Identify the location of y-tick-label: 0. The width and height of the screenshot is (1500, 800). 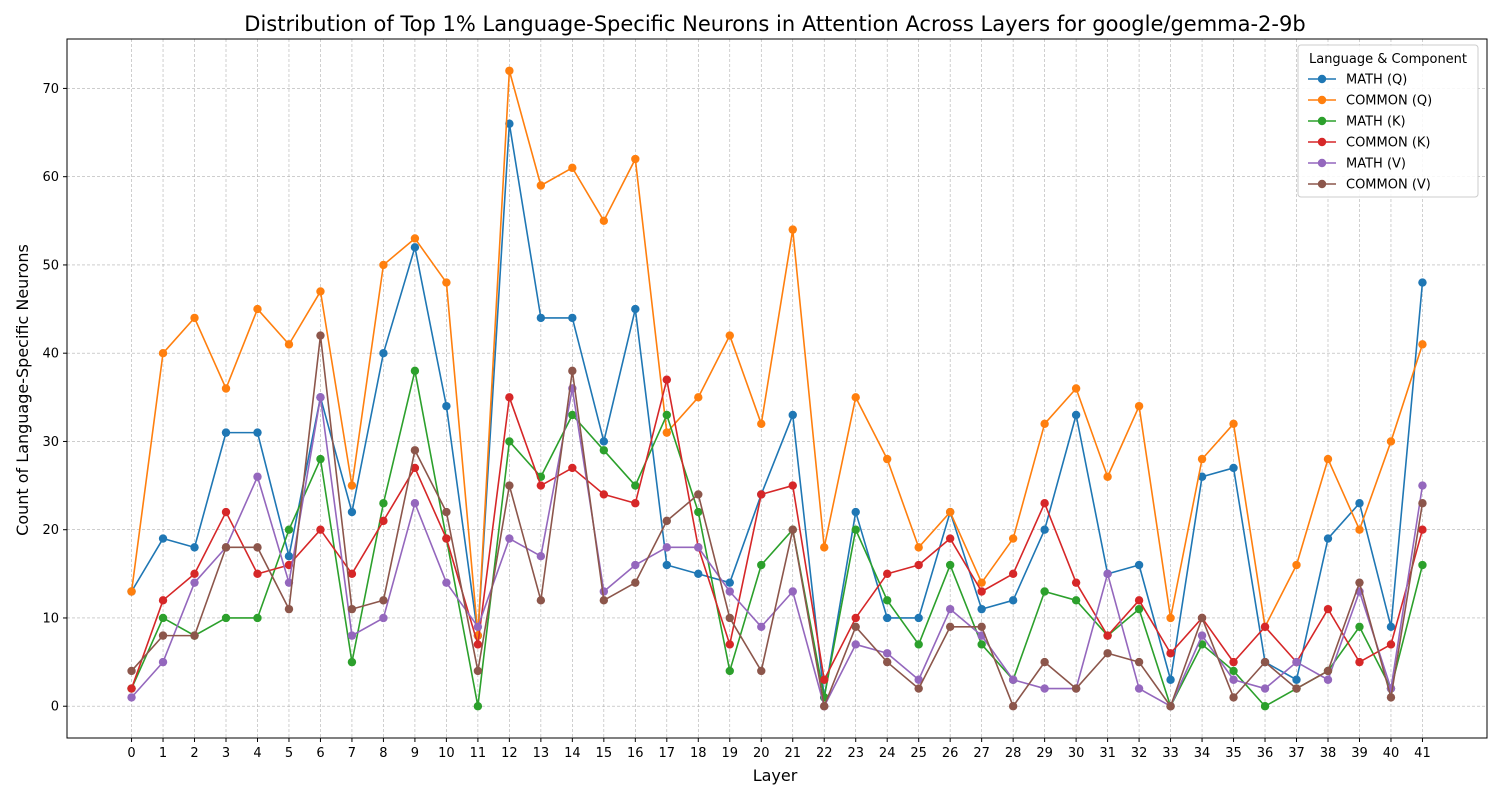
(55, 707).